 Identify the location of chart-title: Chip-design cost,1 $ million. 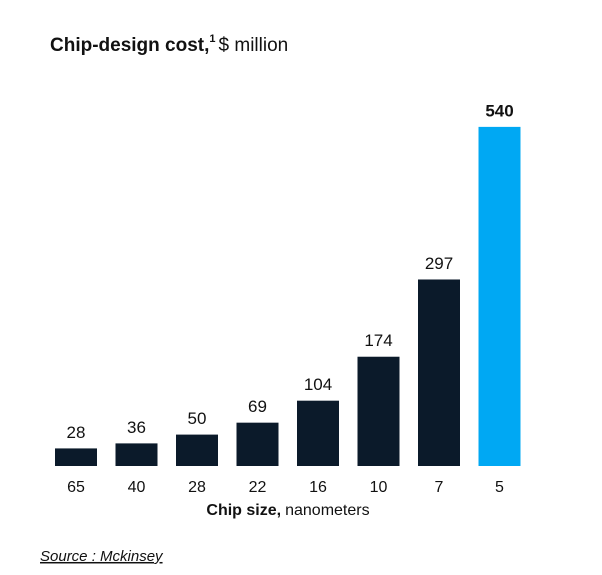
(169, 44).